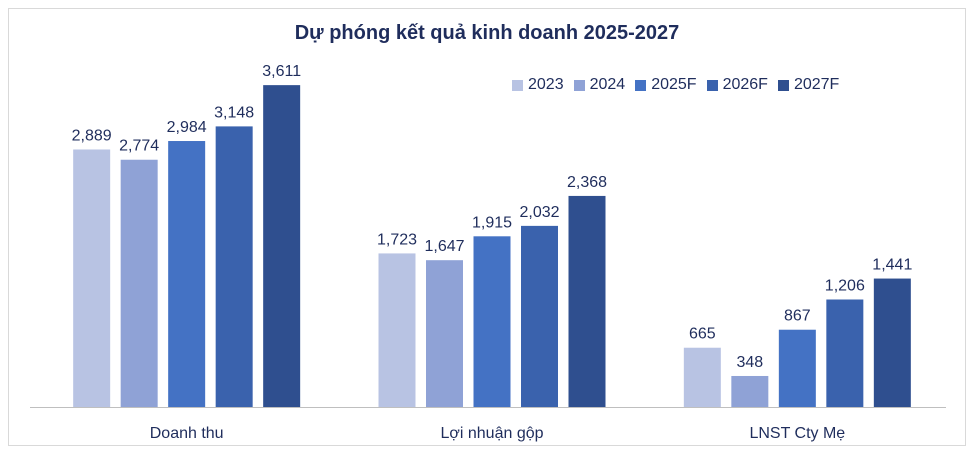  What do you see at coordinates (816, 84) in the screenshot?
I see `legend-label: 2027F` at bounding box center [816, 84].